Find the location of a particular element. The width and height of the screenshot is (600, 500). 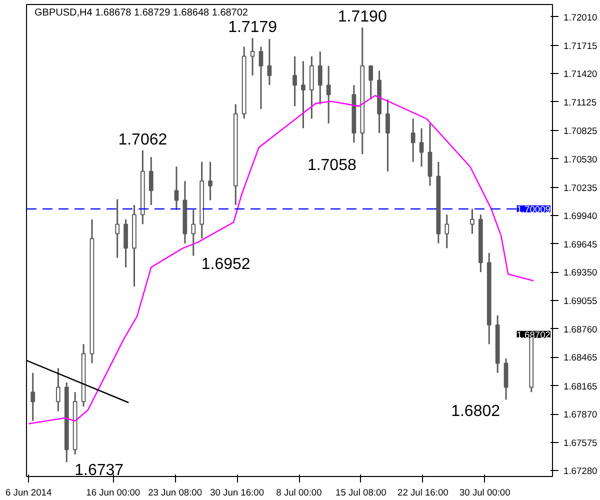

annotation: 1.6737 is located at coordinates (99, 471).